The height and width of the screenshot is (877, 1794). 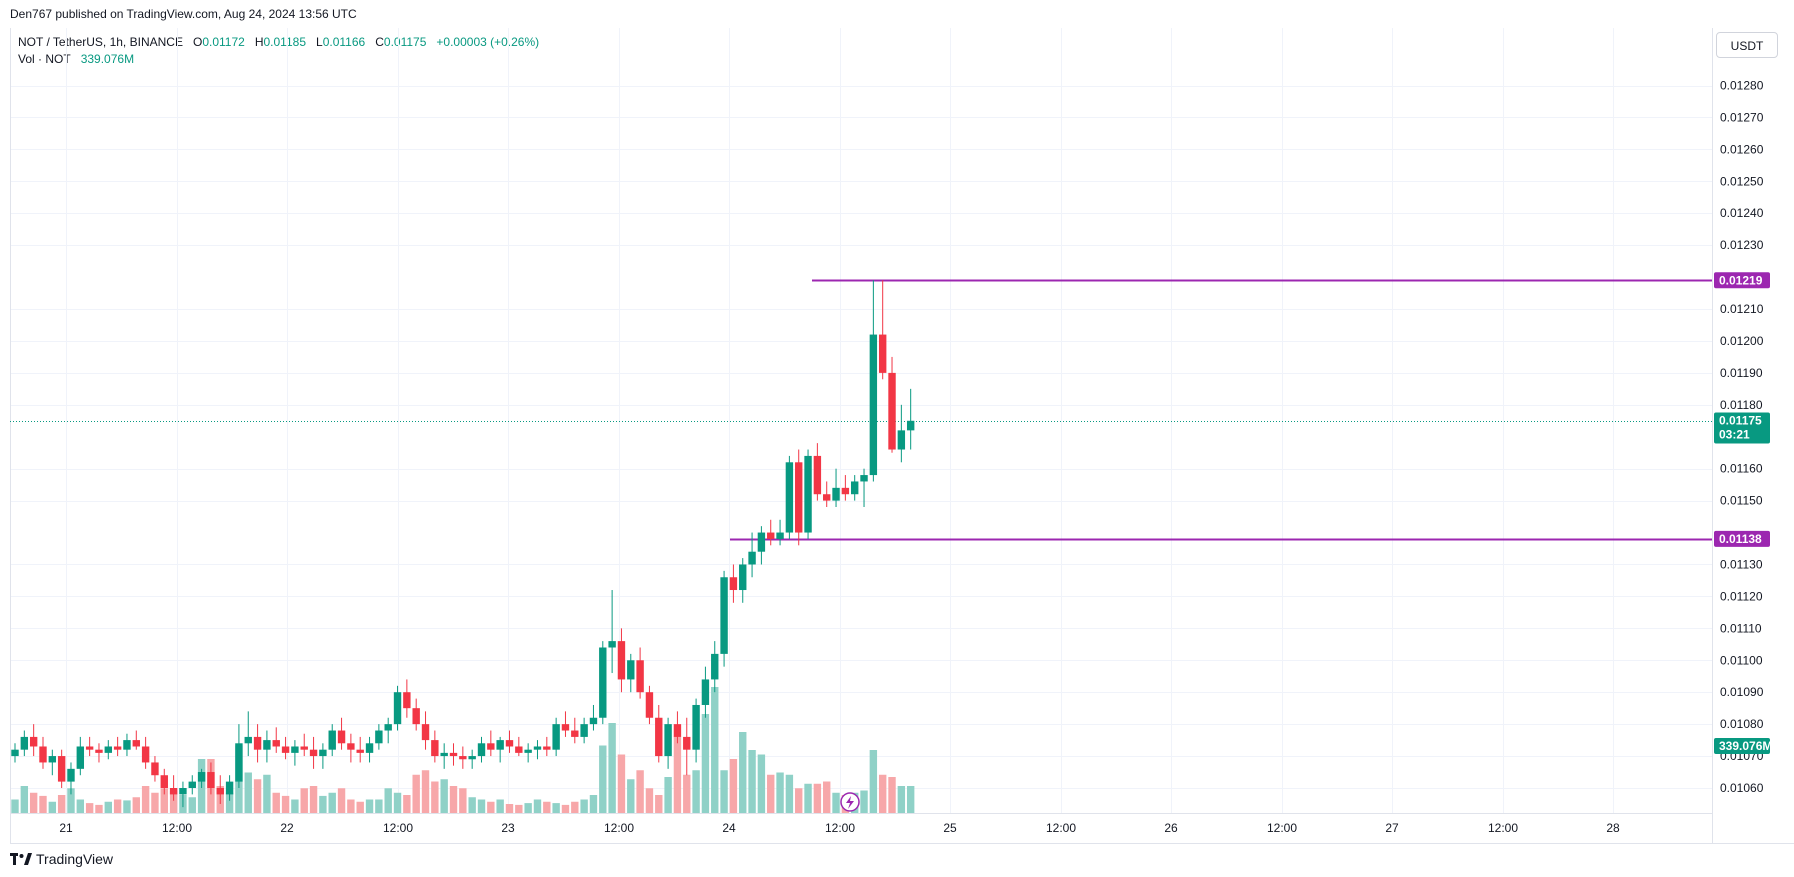 What do you see at coordinates (850, 802) in the screenshot?
I see `lightning-icon` at bounding box center [850, 802].